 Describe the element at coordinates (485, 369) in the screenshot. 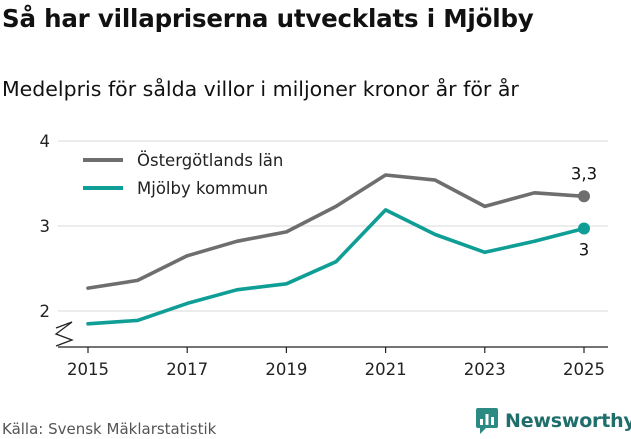

I see `x-tick-label: 2023` at that location.